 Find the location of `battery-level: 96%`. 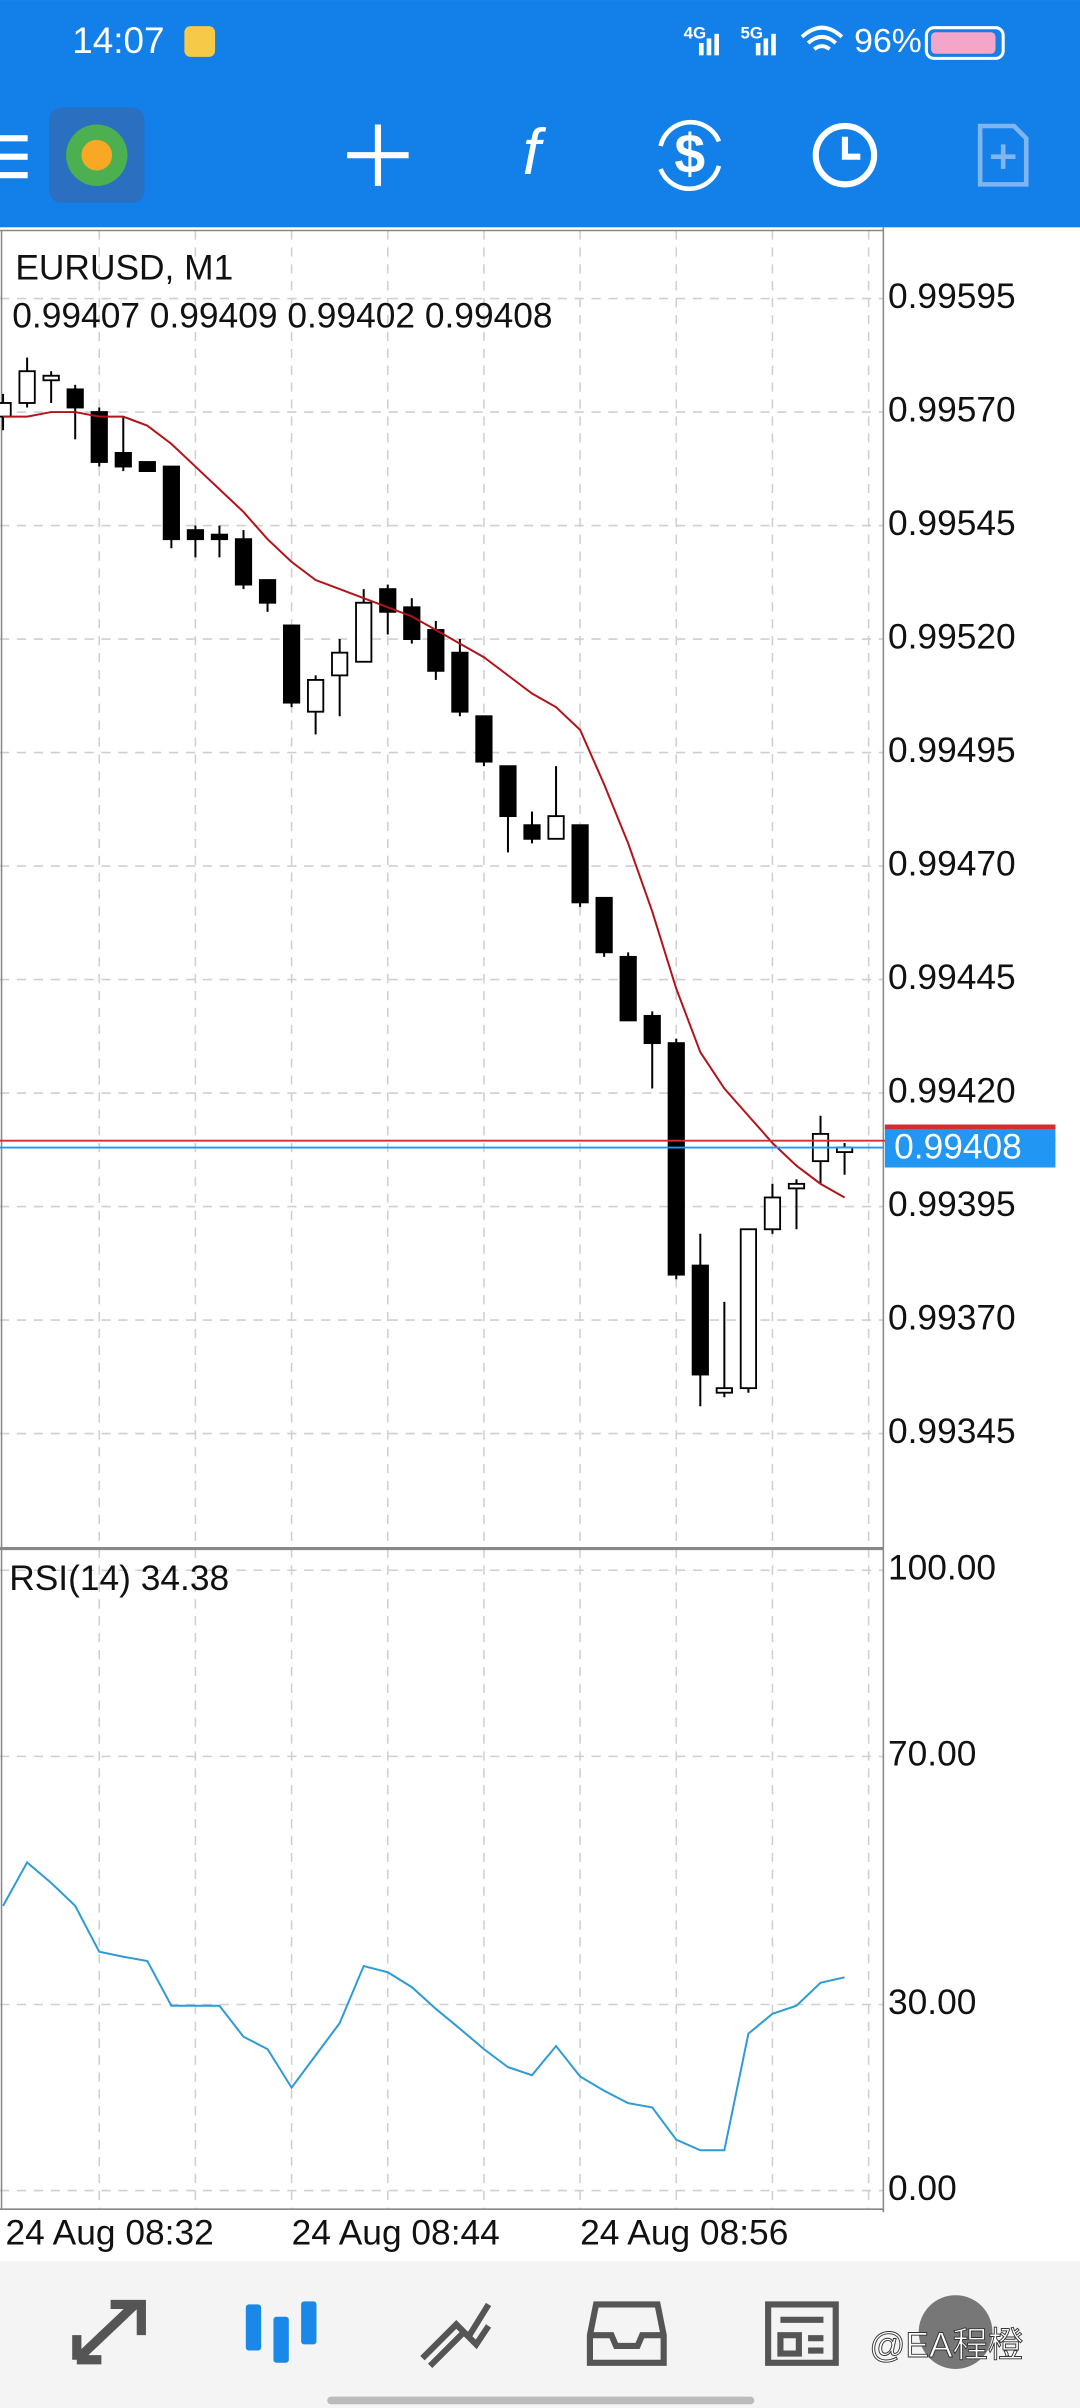

battery-level: 96% is located at coordinates (888, 41).